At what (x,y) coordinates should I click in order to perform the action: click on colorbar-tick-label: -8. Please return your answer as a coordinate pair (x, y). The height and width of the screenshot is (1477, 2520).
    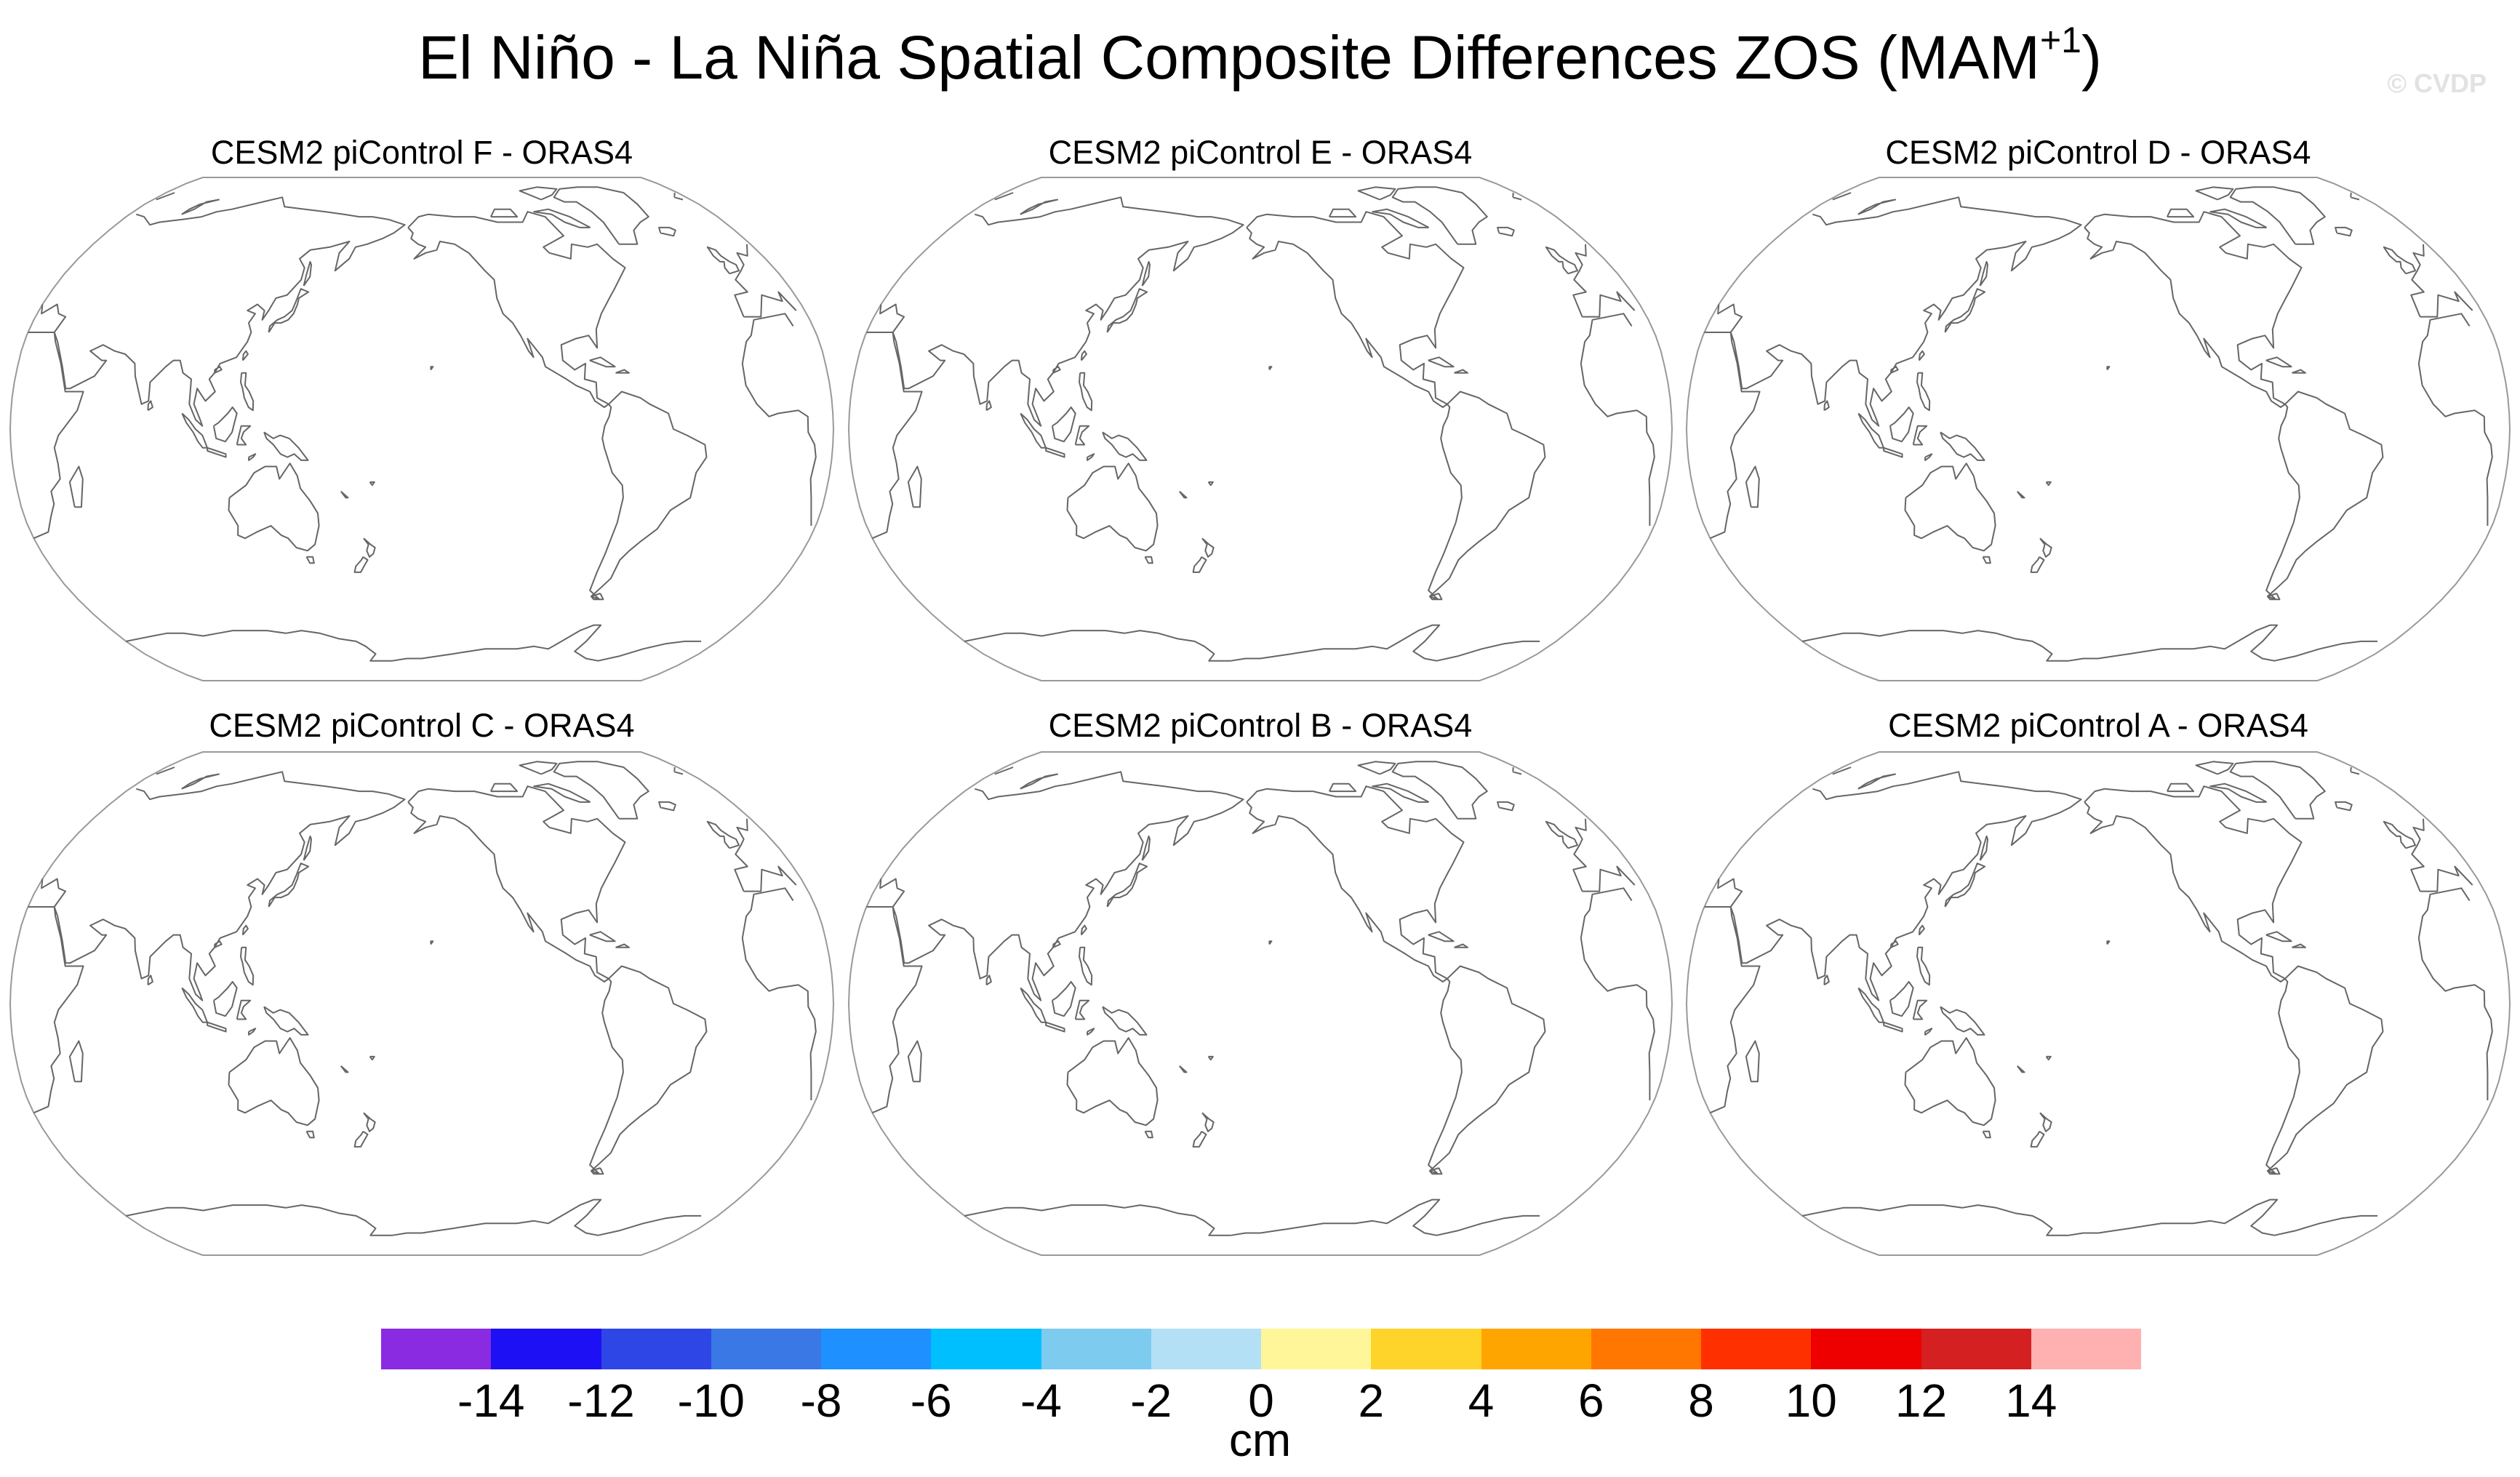
    Looking at the image, I should click on (821, 1400).